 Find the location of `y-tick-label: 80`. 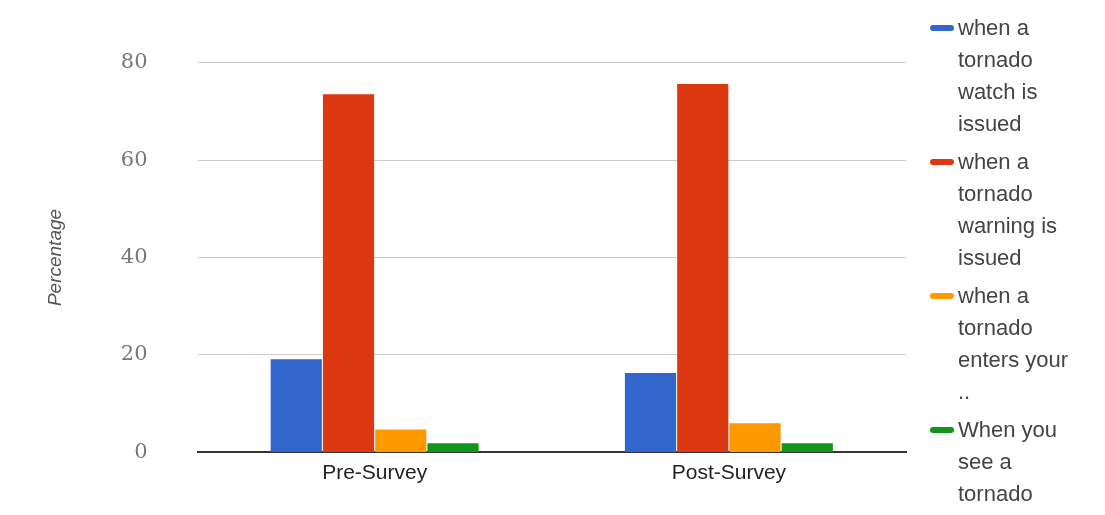

y-tick-label: 80 is located at coordinates (134, 61).